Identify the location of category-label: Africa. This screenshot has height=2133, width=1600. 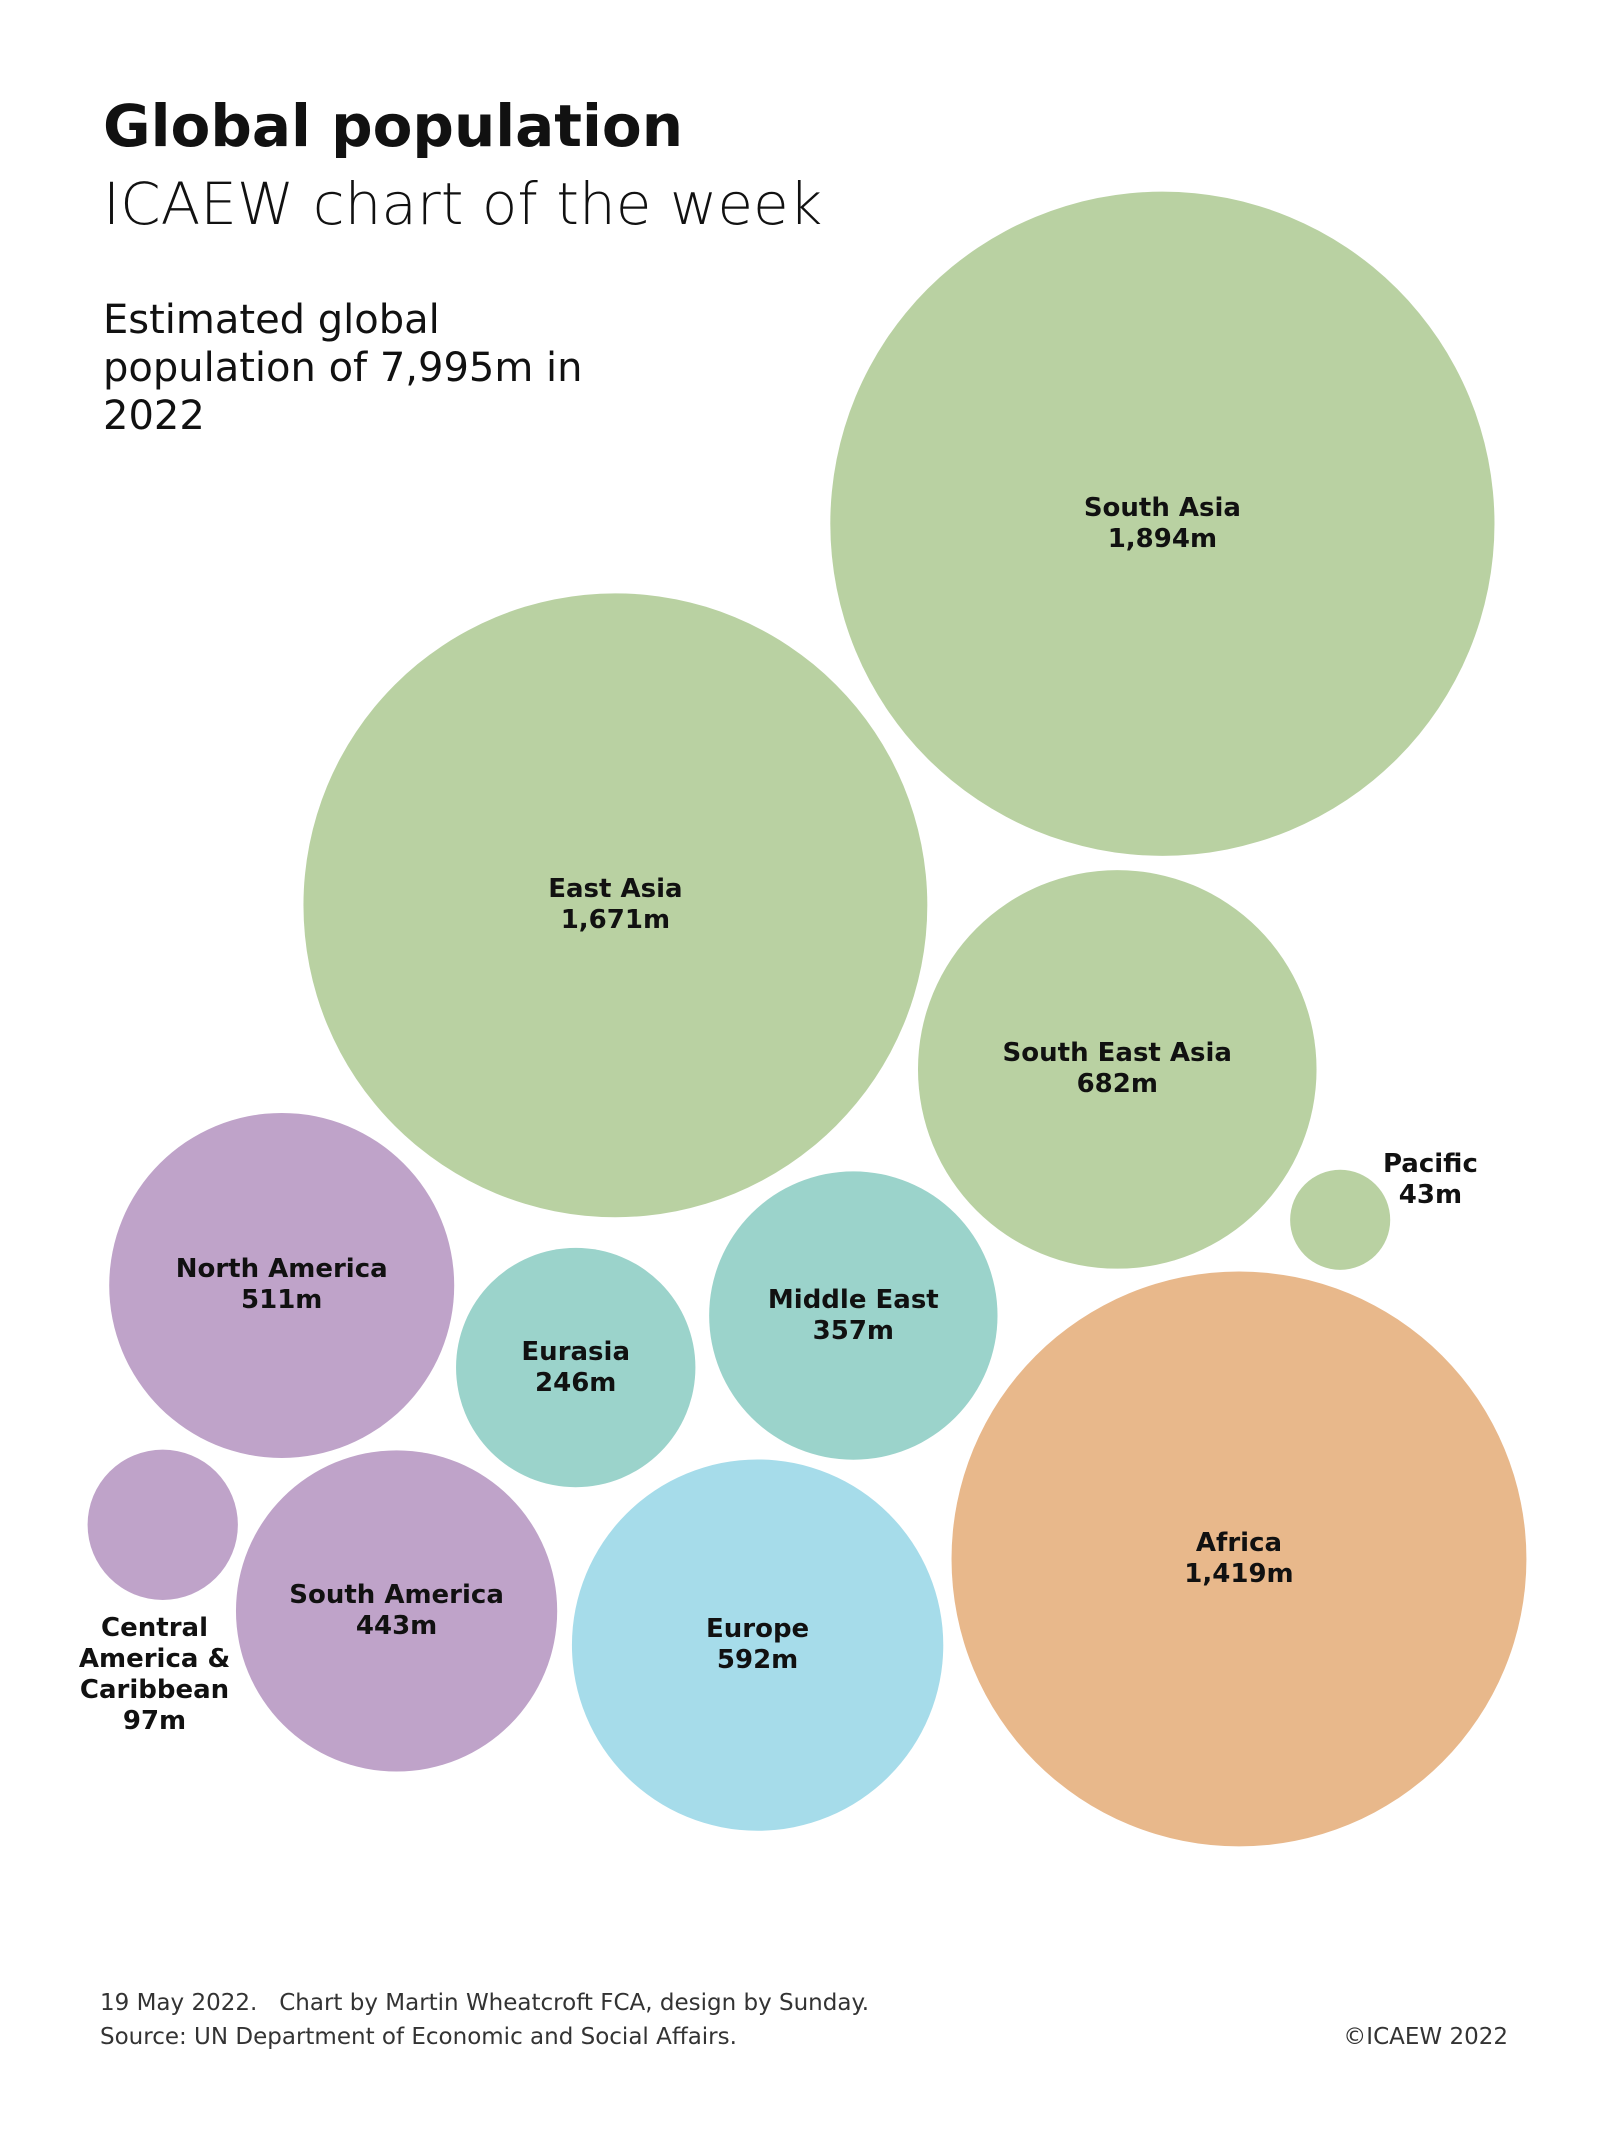
(1239, 1542).